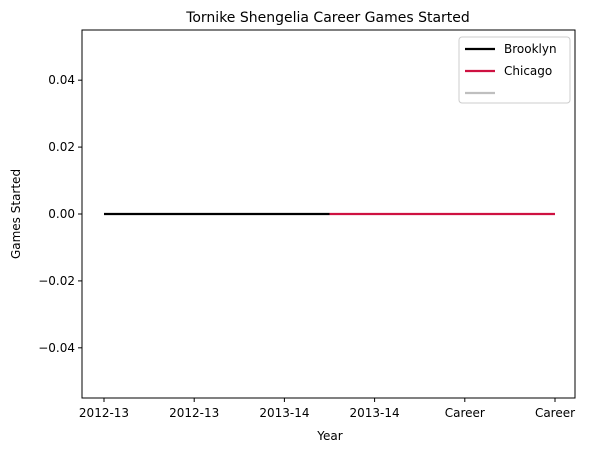  What do you see at coordinates (61, 80) in the screenshot?
I see `y-tick-label: 0.04` at bounding box center [61, 80].